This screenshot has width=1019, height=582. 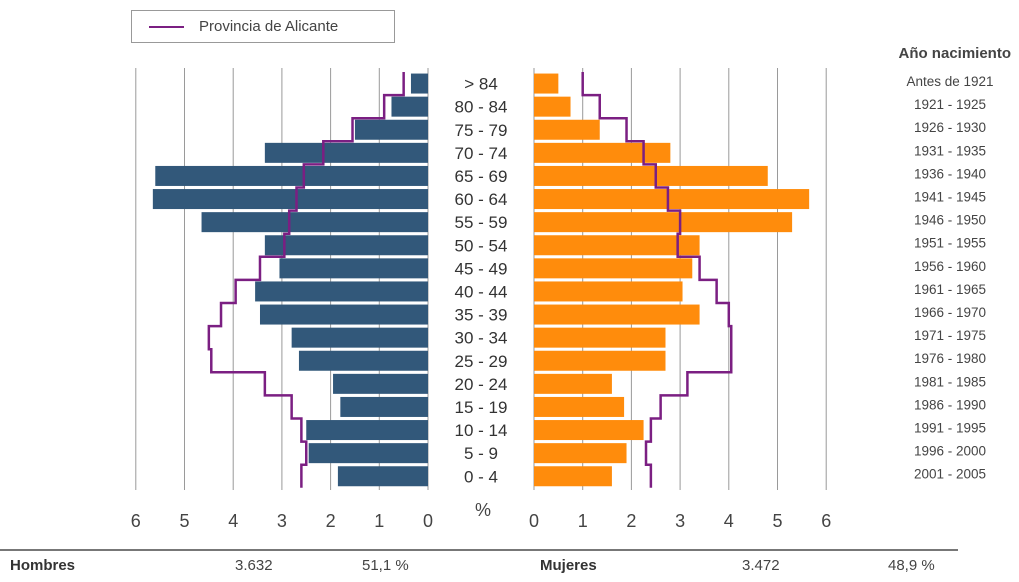 I want to click on province-step-line-left, so click(x=306, y=280).